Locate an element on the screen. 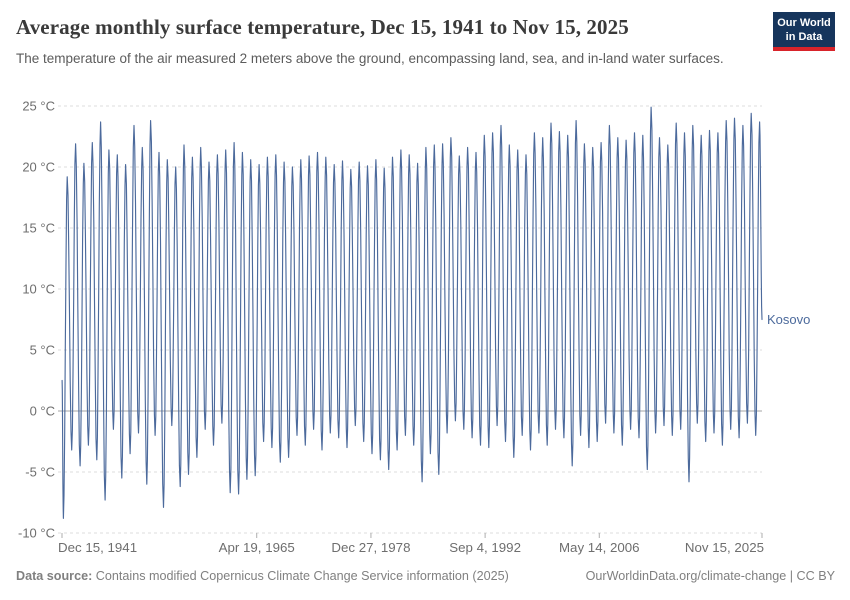 This screenshot has height=600, width=850. series-label-kosovo: Kosovo is located at coordinates (788, 319).